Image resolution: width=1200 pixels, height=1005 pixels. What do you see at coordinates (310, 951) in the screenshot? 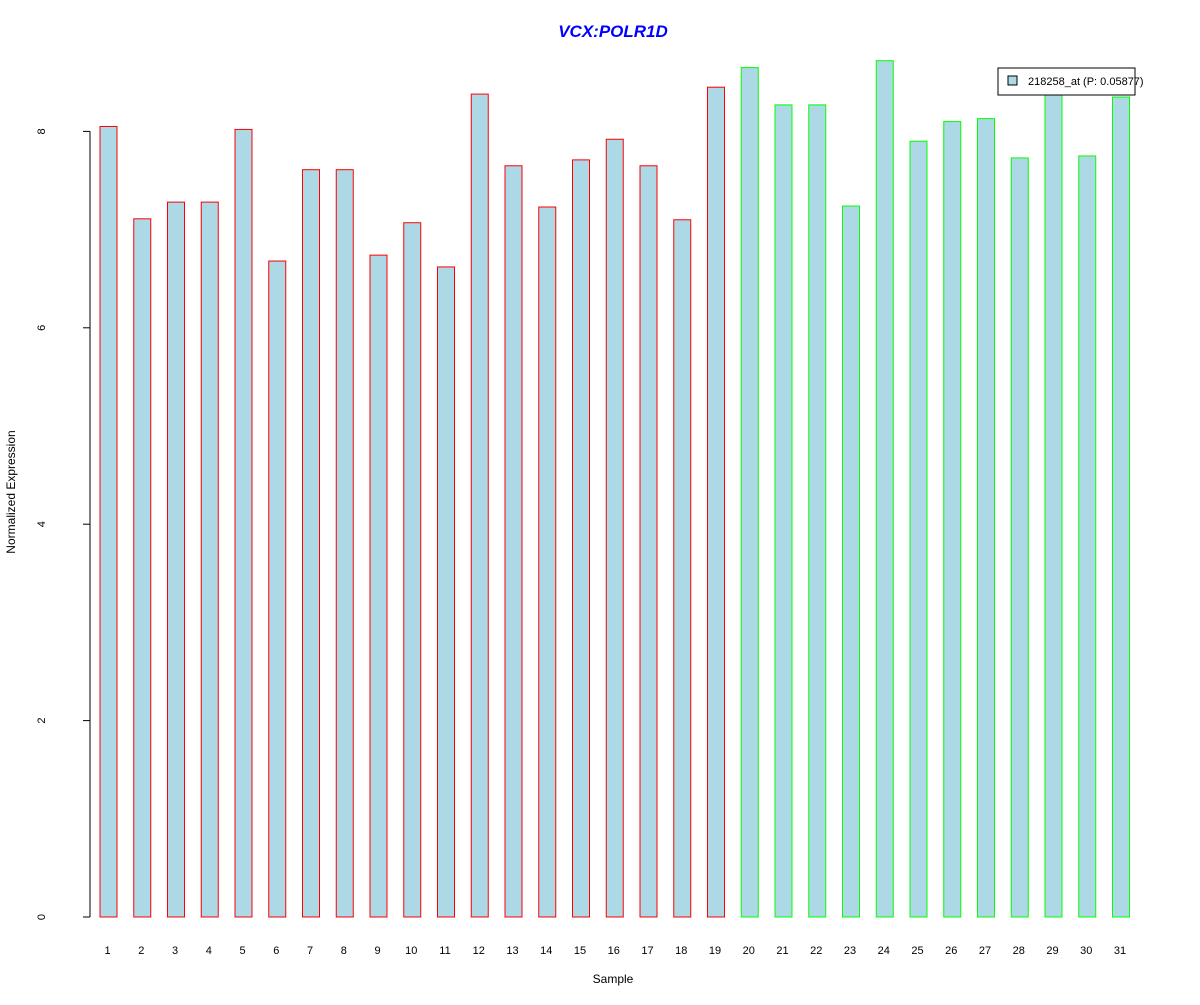
I see `x-tick-label: 7` at bounding box center [310, 951].